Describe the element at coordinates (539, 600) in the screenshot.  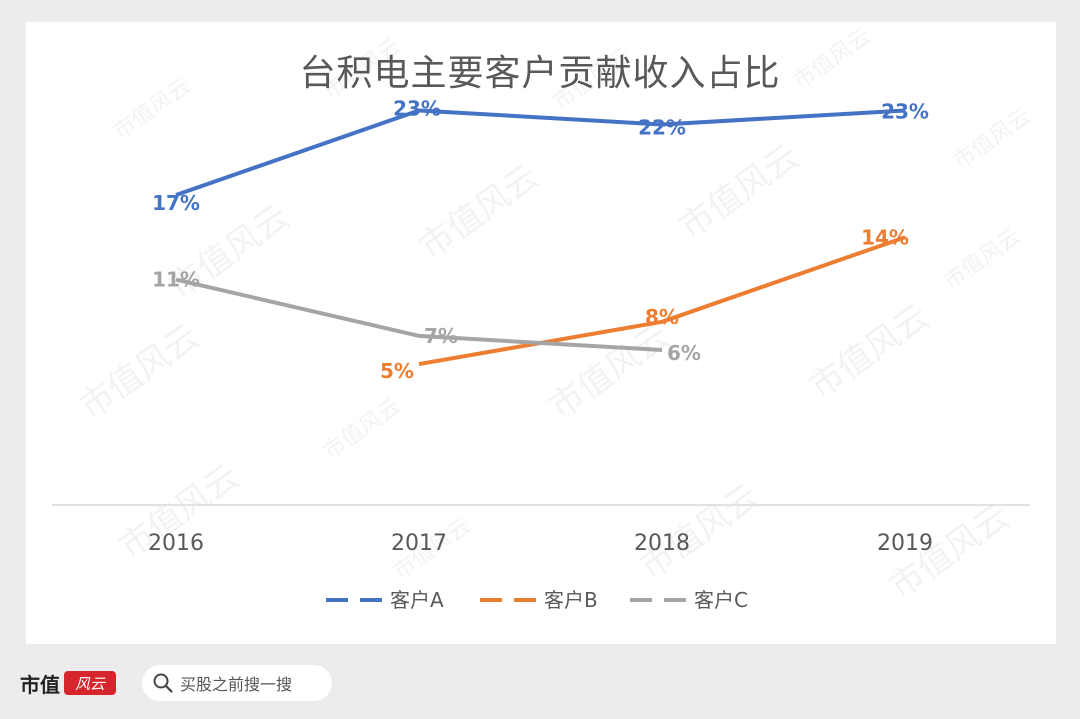
I see `legend-item-B: 客户B` at that location.